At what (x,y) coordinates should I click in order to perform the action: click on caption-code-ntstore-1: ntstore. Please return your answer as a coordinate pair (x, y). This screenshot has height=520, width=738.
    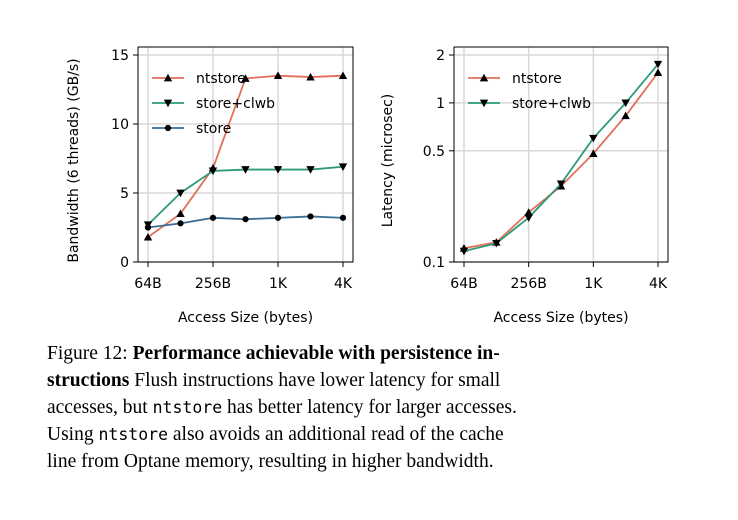
    Looking at the image, I should click on (187, 407).